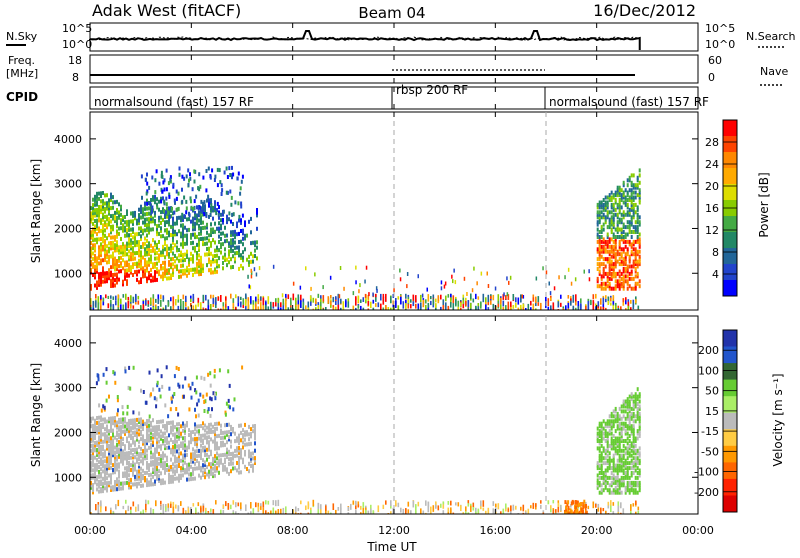  What do you see at coordinates (174, 102) in the screenshot?
I see `cpid-segment-1: normalsound (fast) 157 RF` at bounding box center [174, 102].